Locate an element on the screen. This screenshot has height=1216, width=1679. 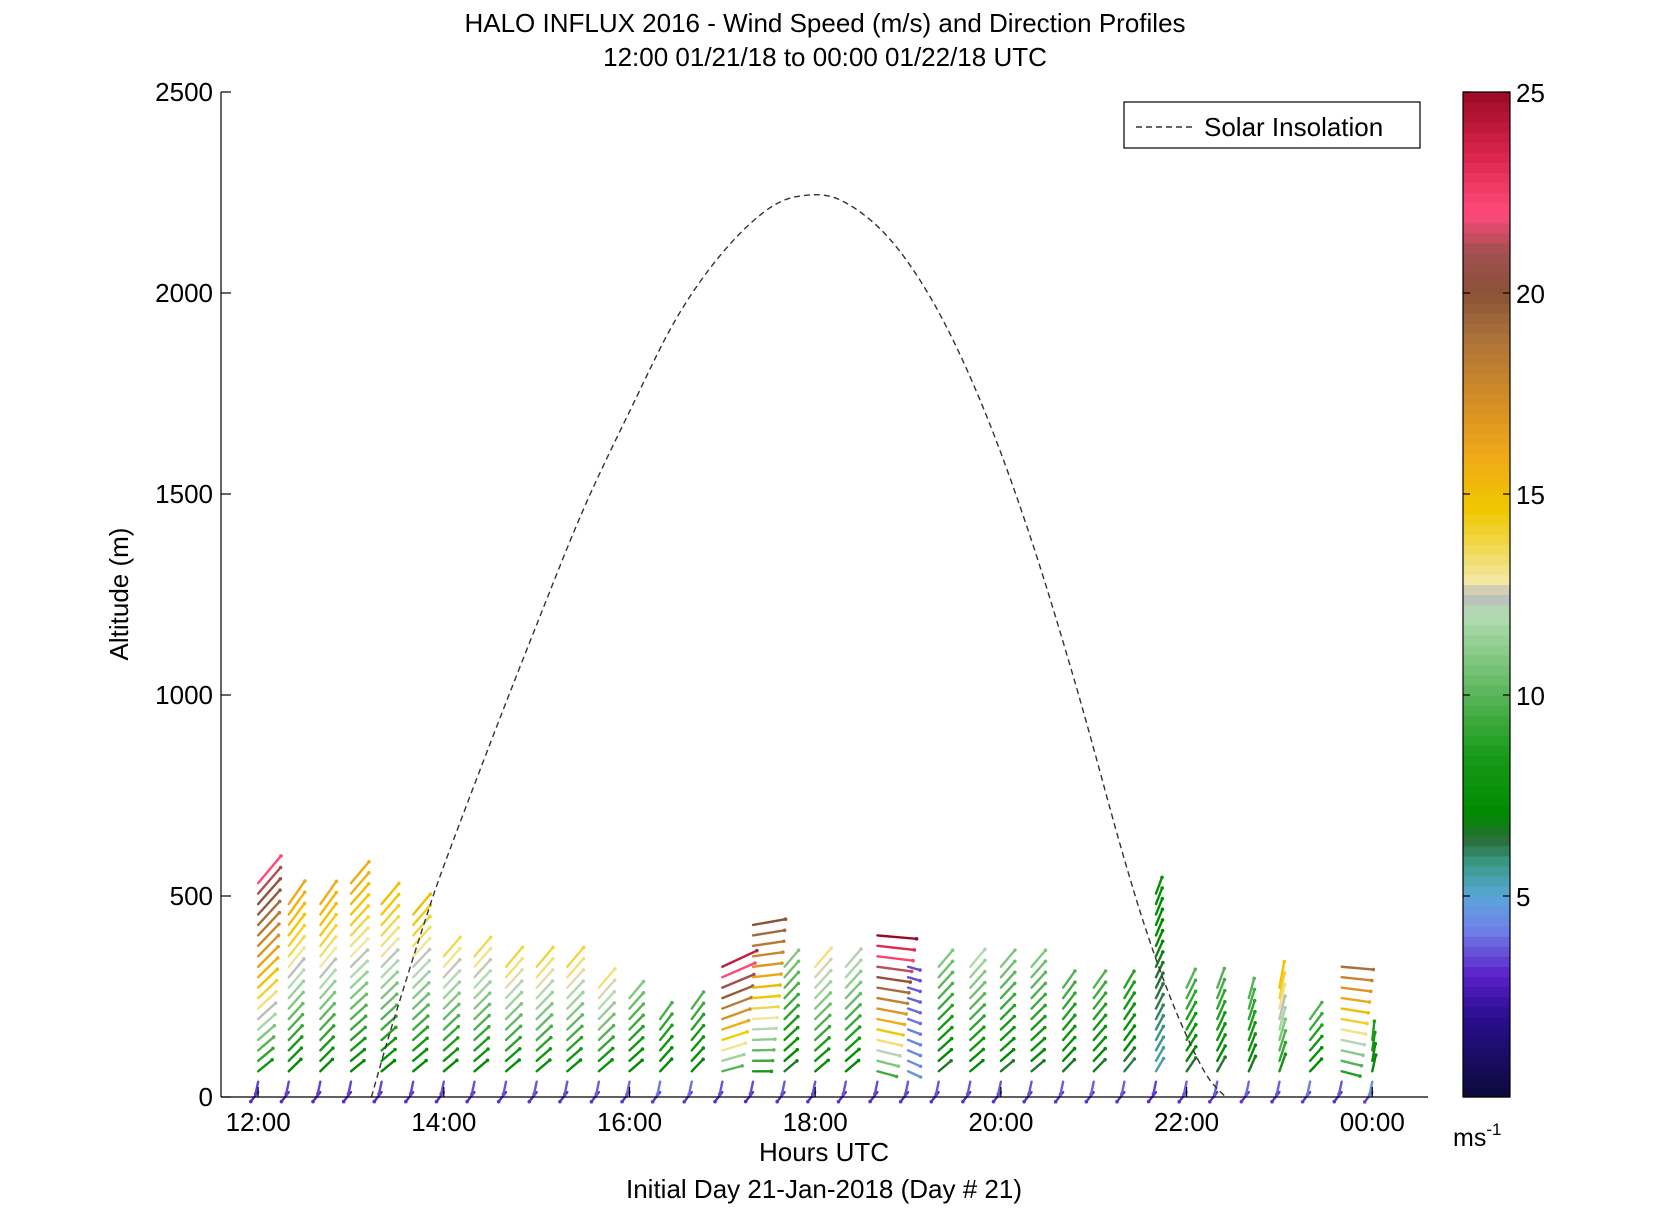
colorbar-tick-label: 20 is located at coordinates (1530, 294).